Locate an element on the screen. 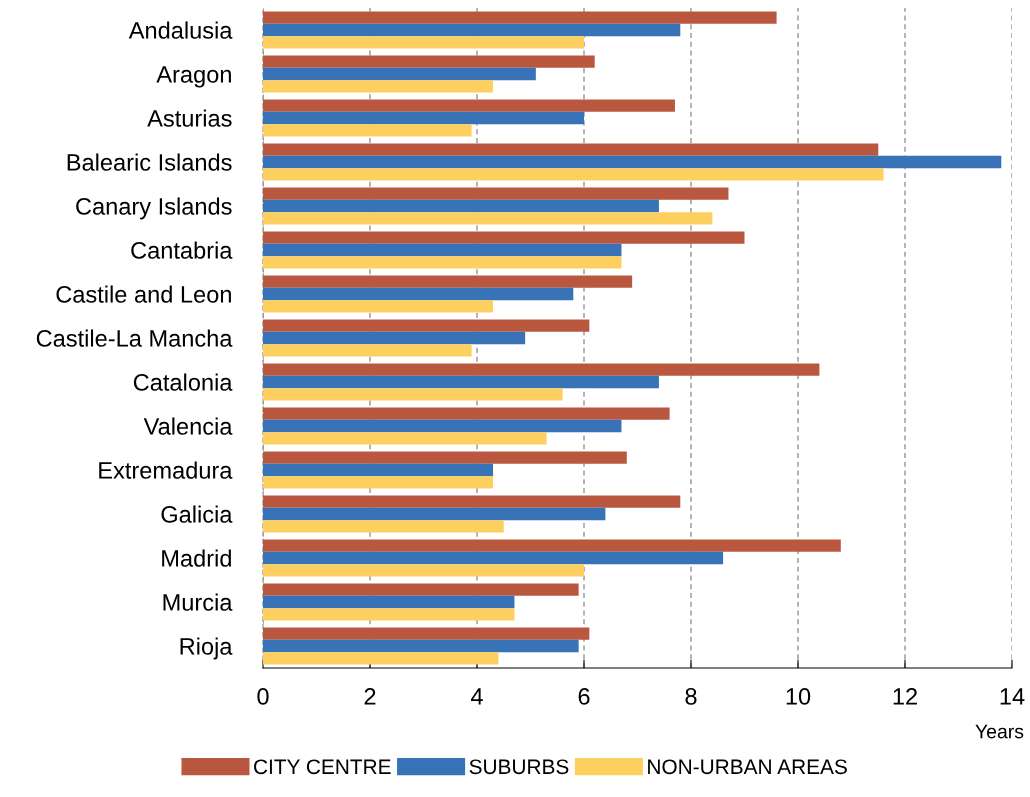  y-tick-label: Asturias is located at coordinates (189, 118).